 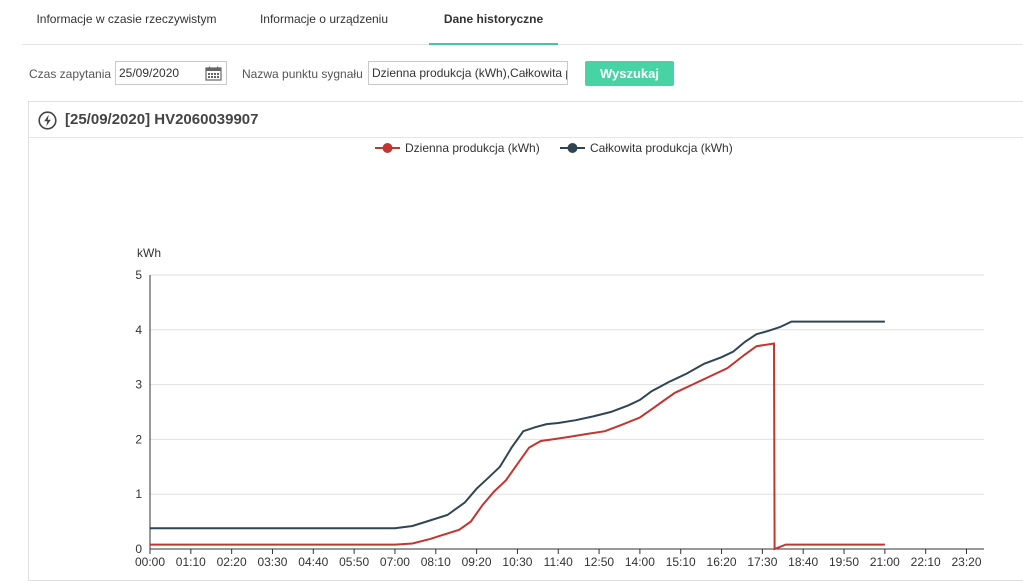 I want to click on x-tick-label: 16:20, so click(x=722, y=562).